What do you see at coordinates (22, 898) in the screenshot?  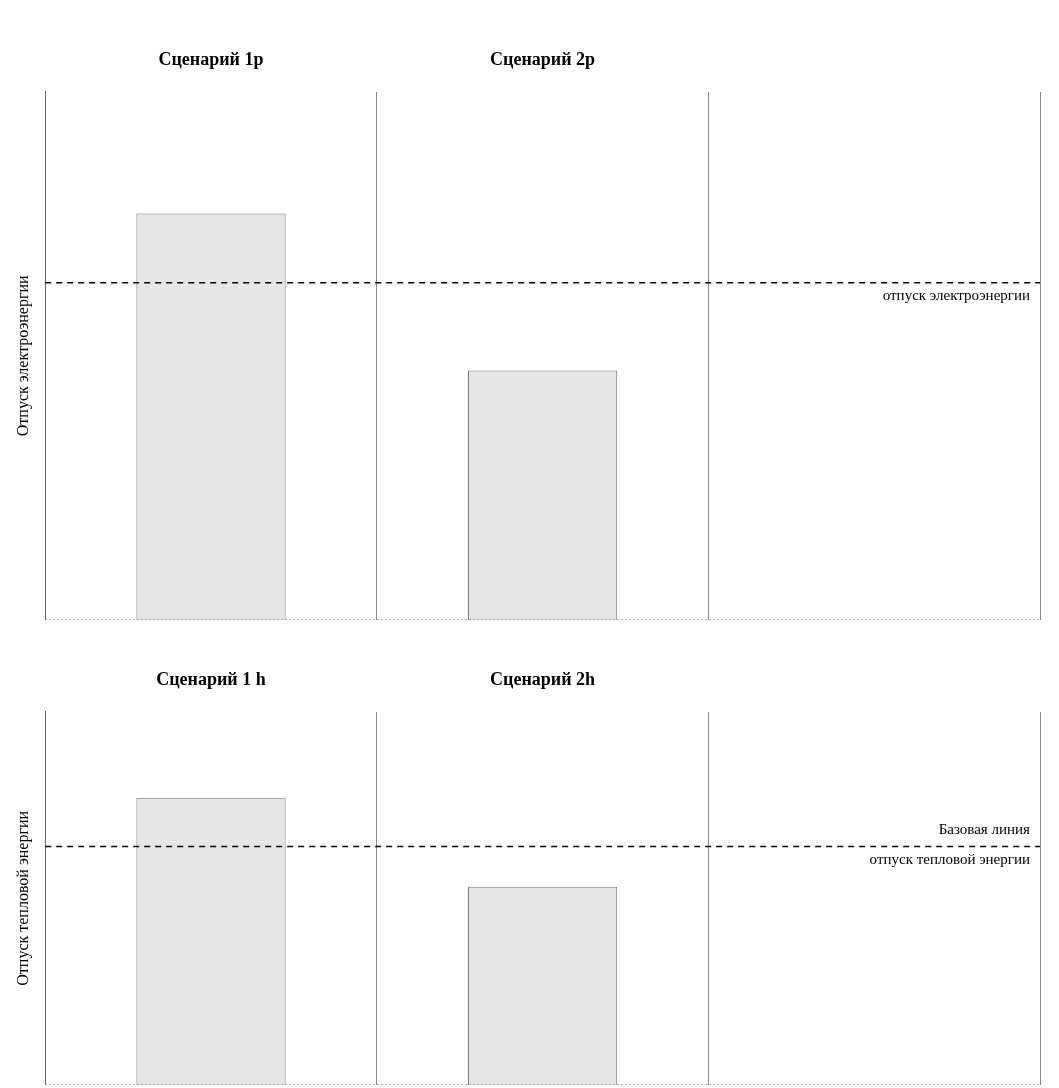 I see `y-axis-title: Отпуск тепловой энергии` at bounding box center [22, 898].